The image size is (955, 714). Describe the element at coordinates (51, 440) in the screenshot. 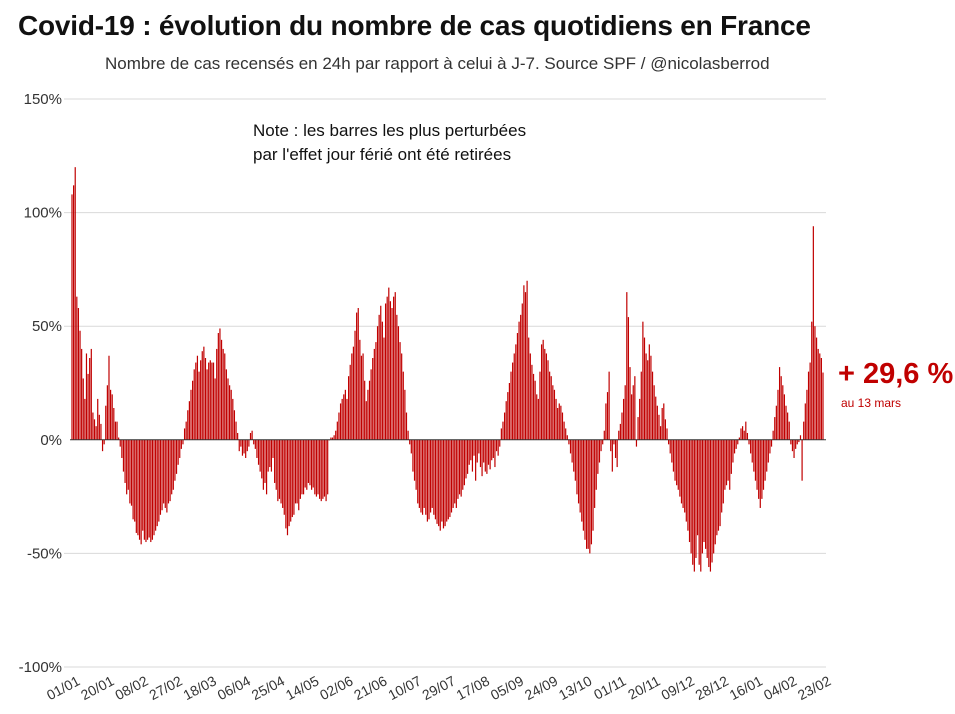

I see `y-tick-label: 0%` at that location.